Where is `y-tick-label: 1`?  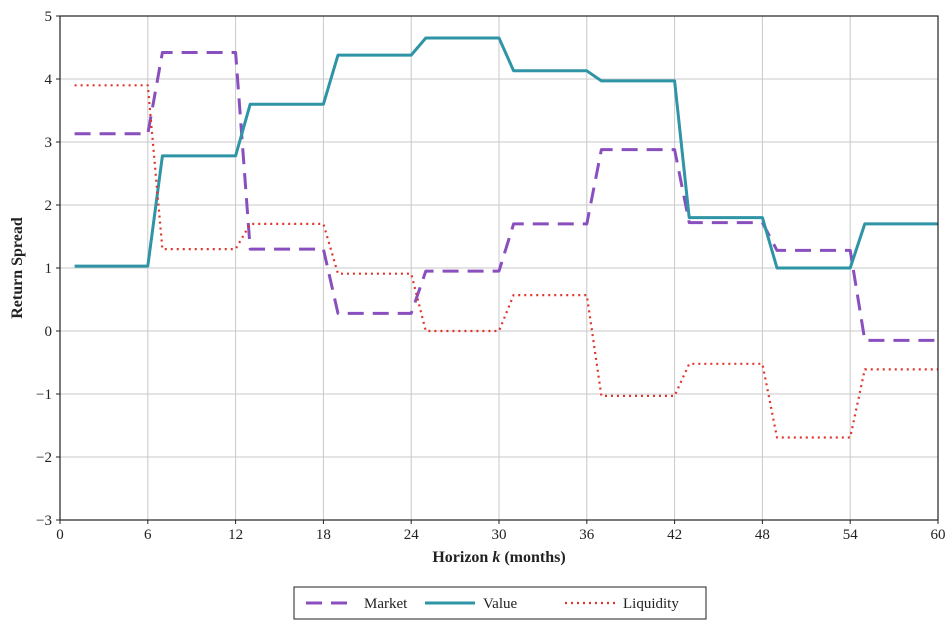 y-tick-label: 1 is located at coordinates (49, 269).